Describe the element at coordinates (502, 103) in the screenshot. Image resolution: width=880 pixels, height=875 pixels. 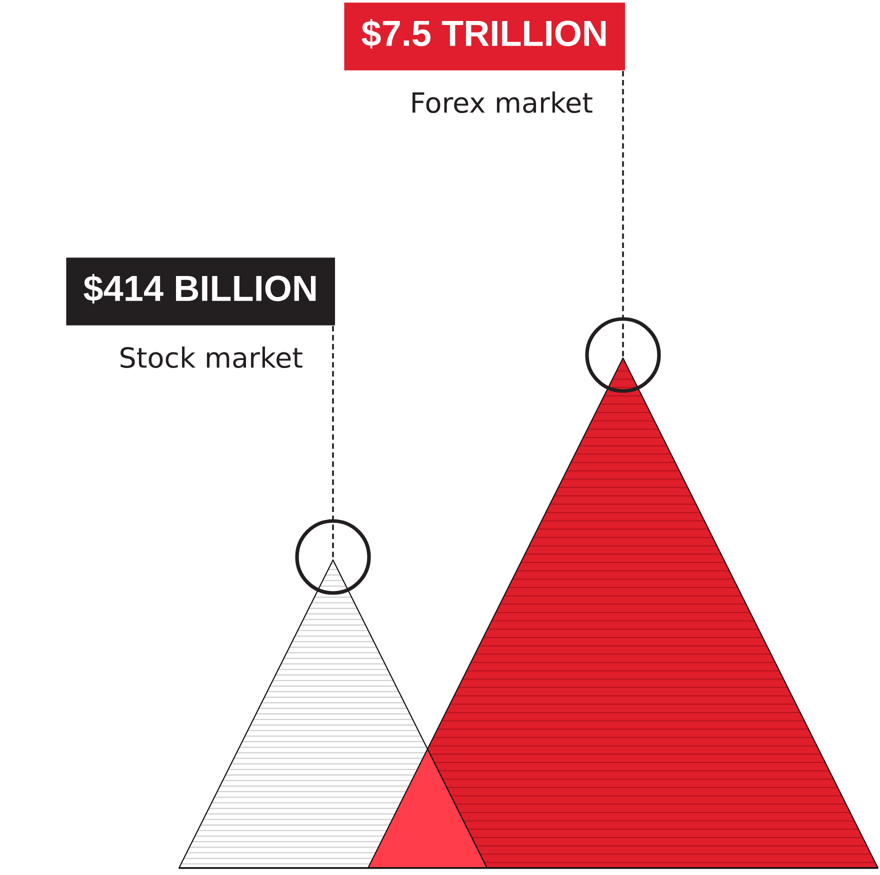
I see `category-label: Forex market` at that location.